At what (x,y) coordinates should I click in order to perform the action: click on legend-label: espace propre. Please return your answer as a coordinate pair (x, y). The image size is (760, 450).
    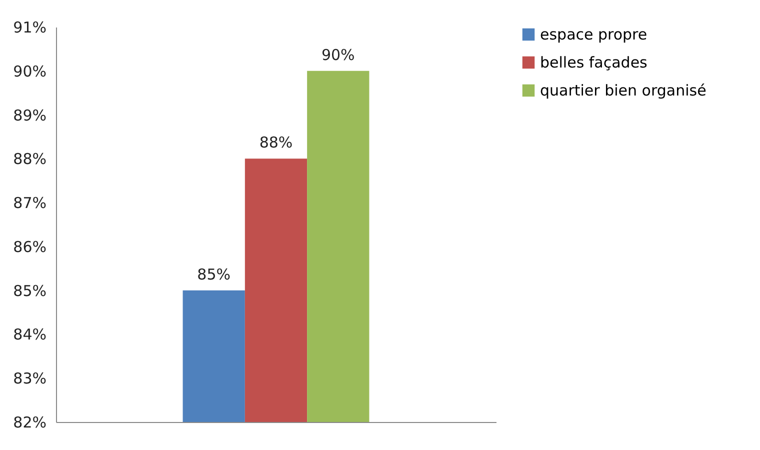
    Looking at the image, I should click on (594, 35).